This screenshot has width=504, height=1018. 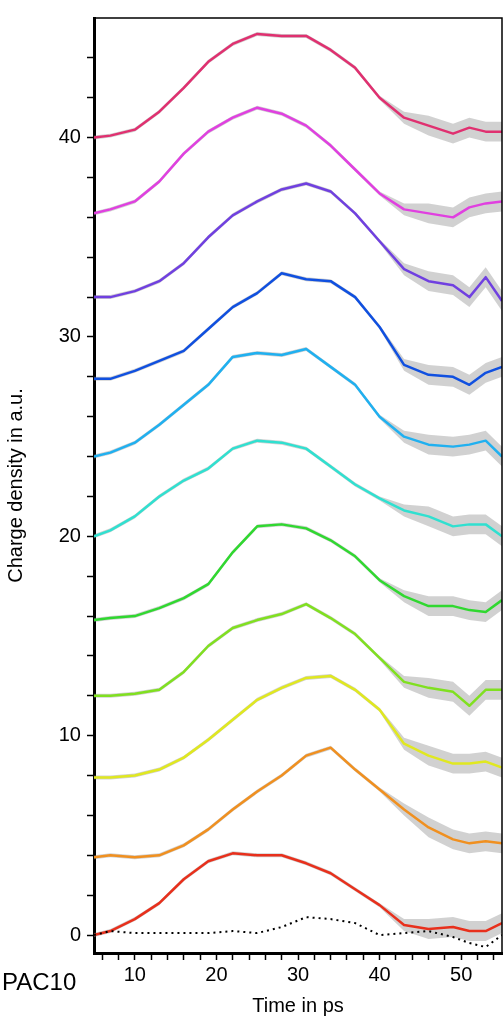 What do you see at coordinates (134, 973) in the screenshot?
I see `x-tick-label: 10` at bounding box center [134, 973].